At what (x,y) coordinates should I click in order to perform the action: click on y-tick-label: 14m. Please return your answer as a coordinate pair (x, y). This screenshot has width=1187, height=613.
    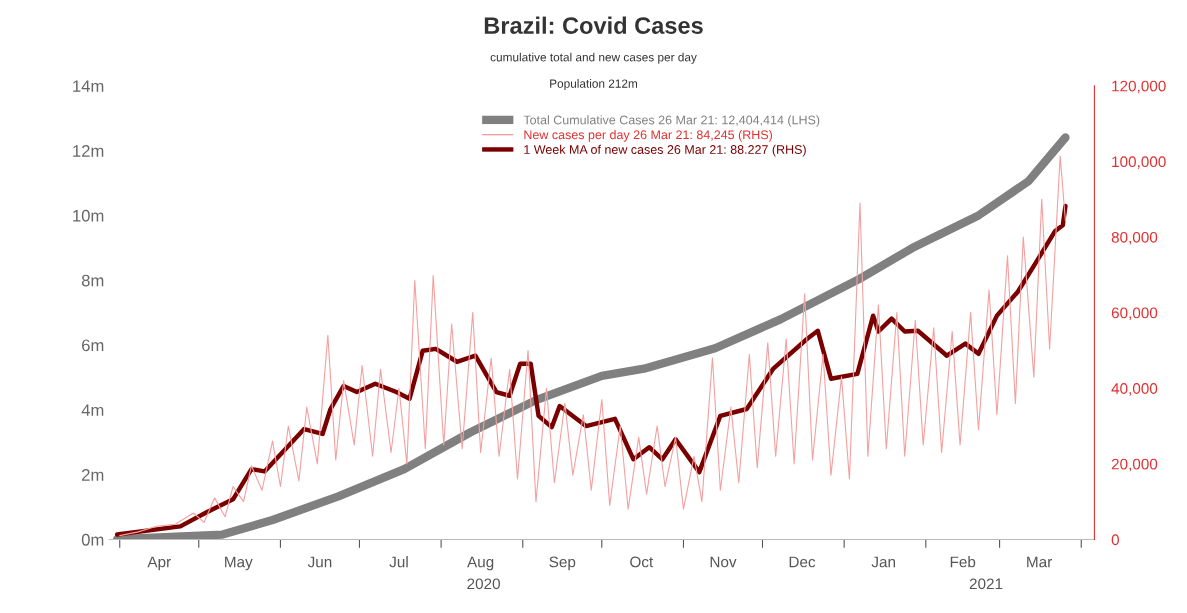
    Looking at the image, I should click on (88, 86).